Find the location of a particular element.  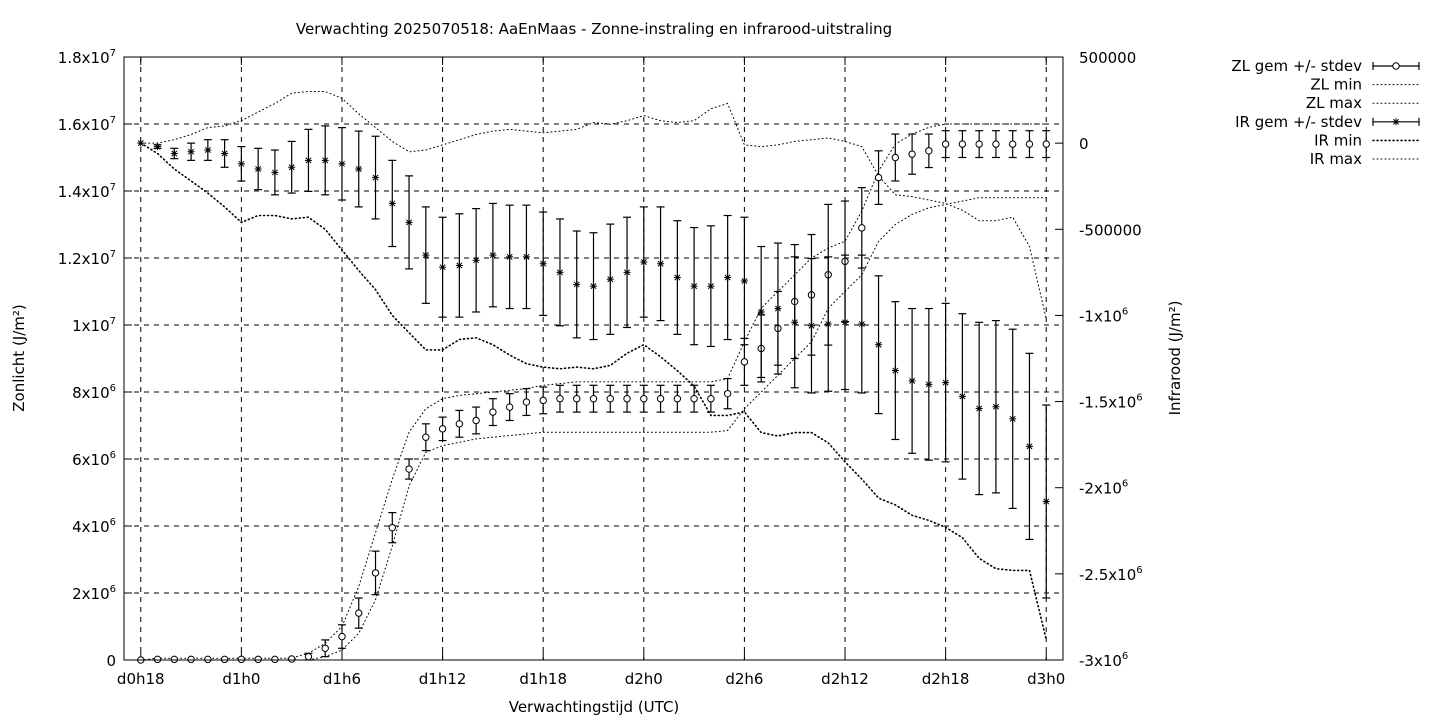

y1-tick-label: 1.2x107 is located at coordinates (87, 258).